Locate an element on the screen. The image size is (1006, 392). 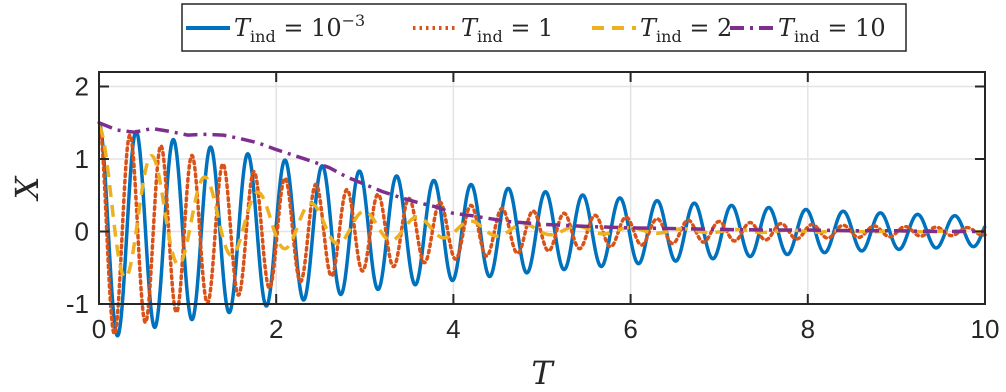
legend-label-3: Tind = 10 is located at coordinates (832, 30).